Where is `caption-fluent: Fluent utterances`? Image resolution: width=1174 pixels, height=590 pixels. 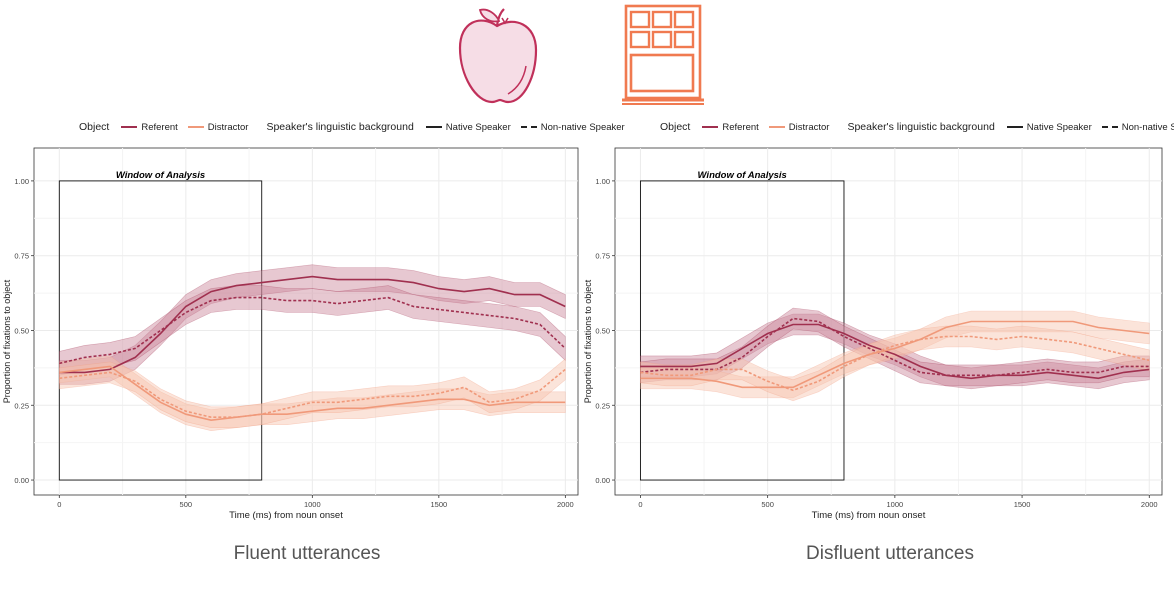
caption-fluent: Fluent utterances is located at coordinates (307, 553).